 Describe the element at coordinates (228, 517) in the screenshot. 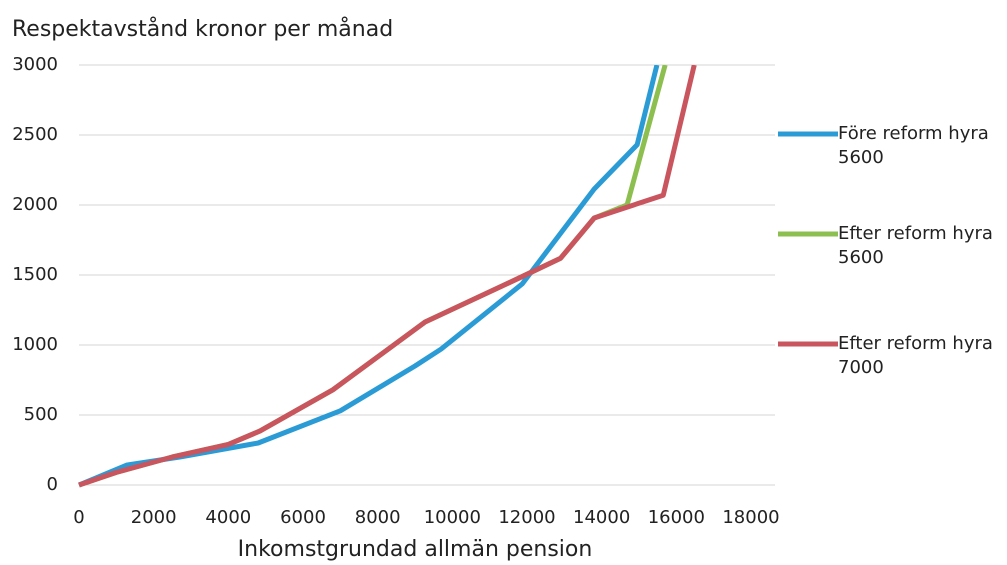

I see `x-tick-label: 4000` at that location.